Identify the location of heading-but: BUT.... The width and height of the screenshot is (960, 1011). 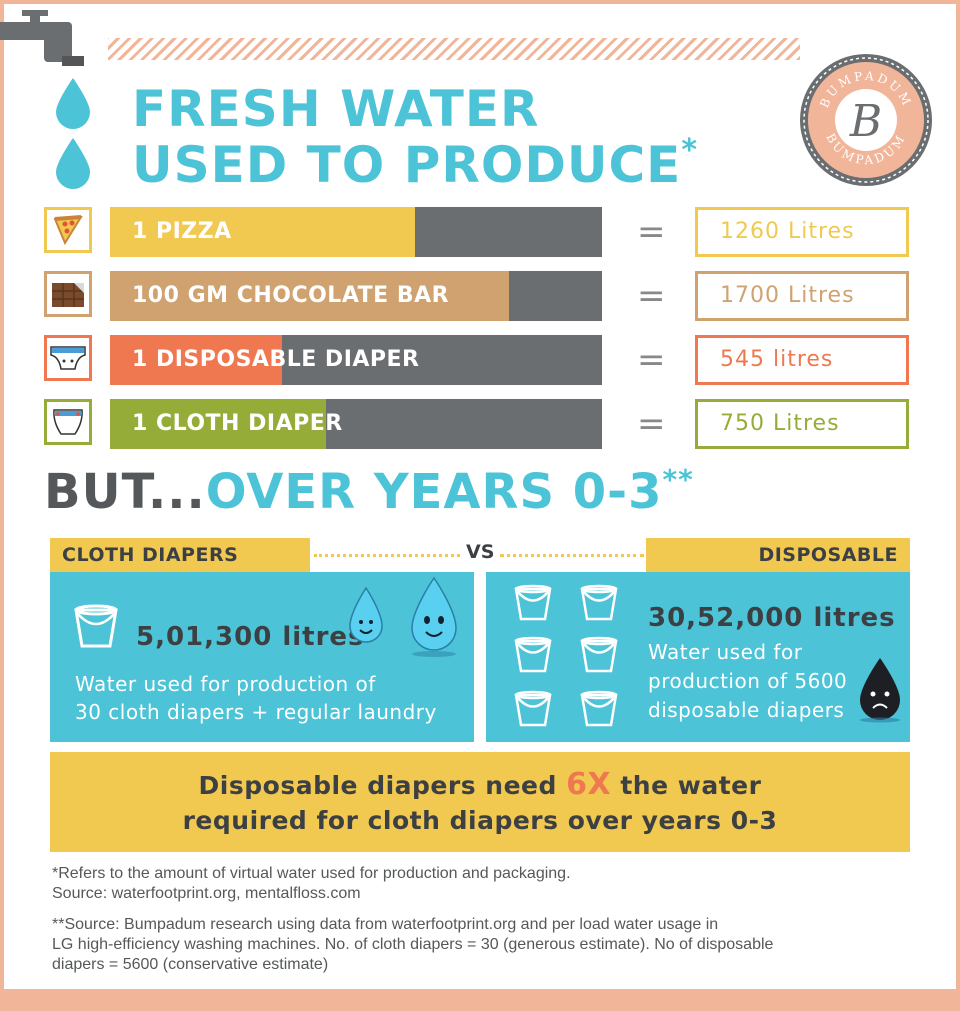
(125, 492).